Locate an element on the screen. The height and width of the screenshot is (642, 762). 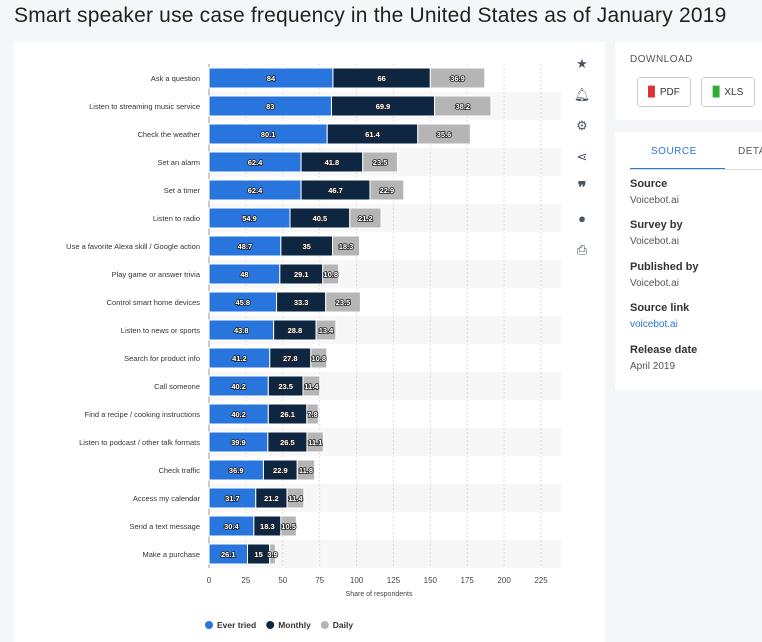
share-icon: ⋖ is located at coordinates (582, 156).